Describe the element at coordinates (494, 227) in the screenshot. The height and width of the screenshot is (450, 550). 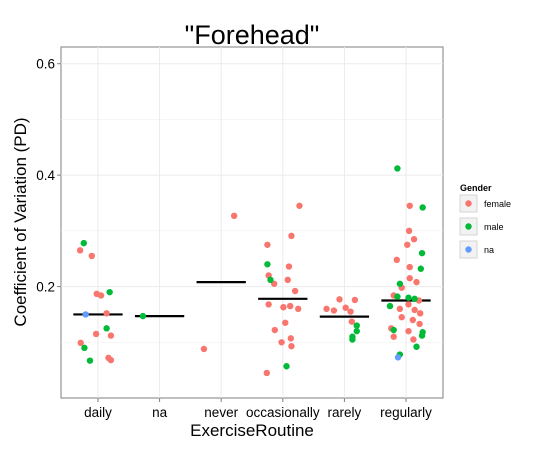
I see `legend-label: male` at that location.